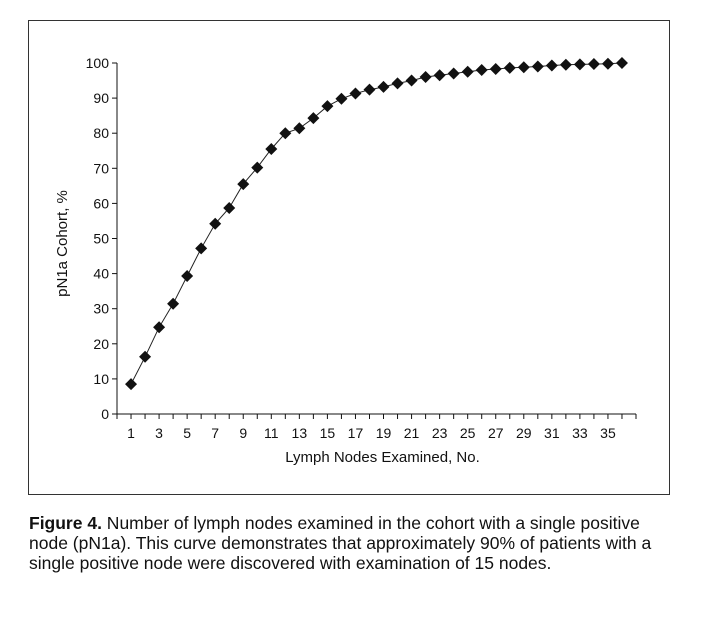 The width and height of the screenshot is (702, 628). I want to click on figure-caption-lead: Figure 4., so click(65, 523).